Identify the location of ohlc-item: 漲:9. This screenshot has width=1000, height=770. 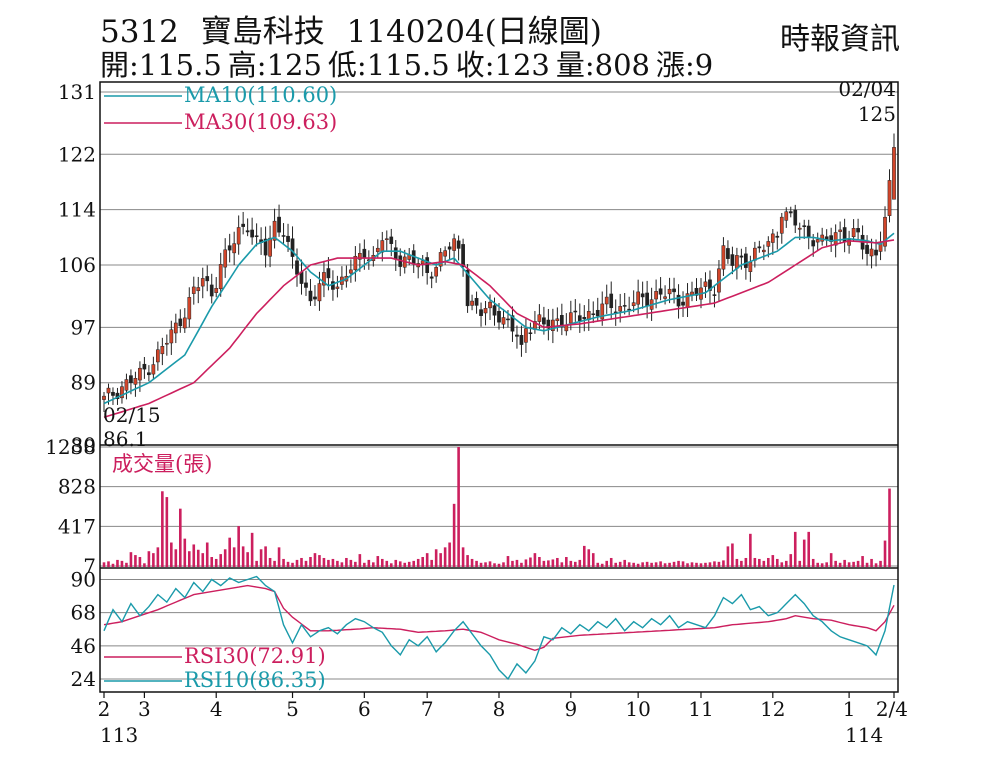
(684, 65).